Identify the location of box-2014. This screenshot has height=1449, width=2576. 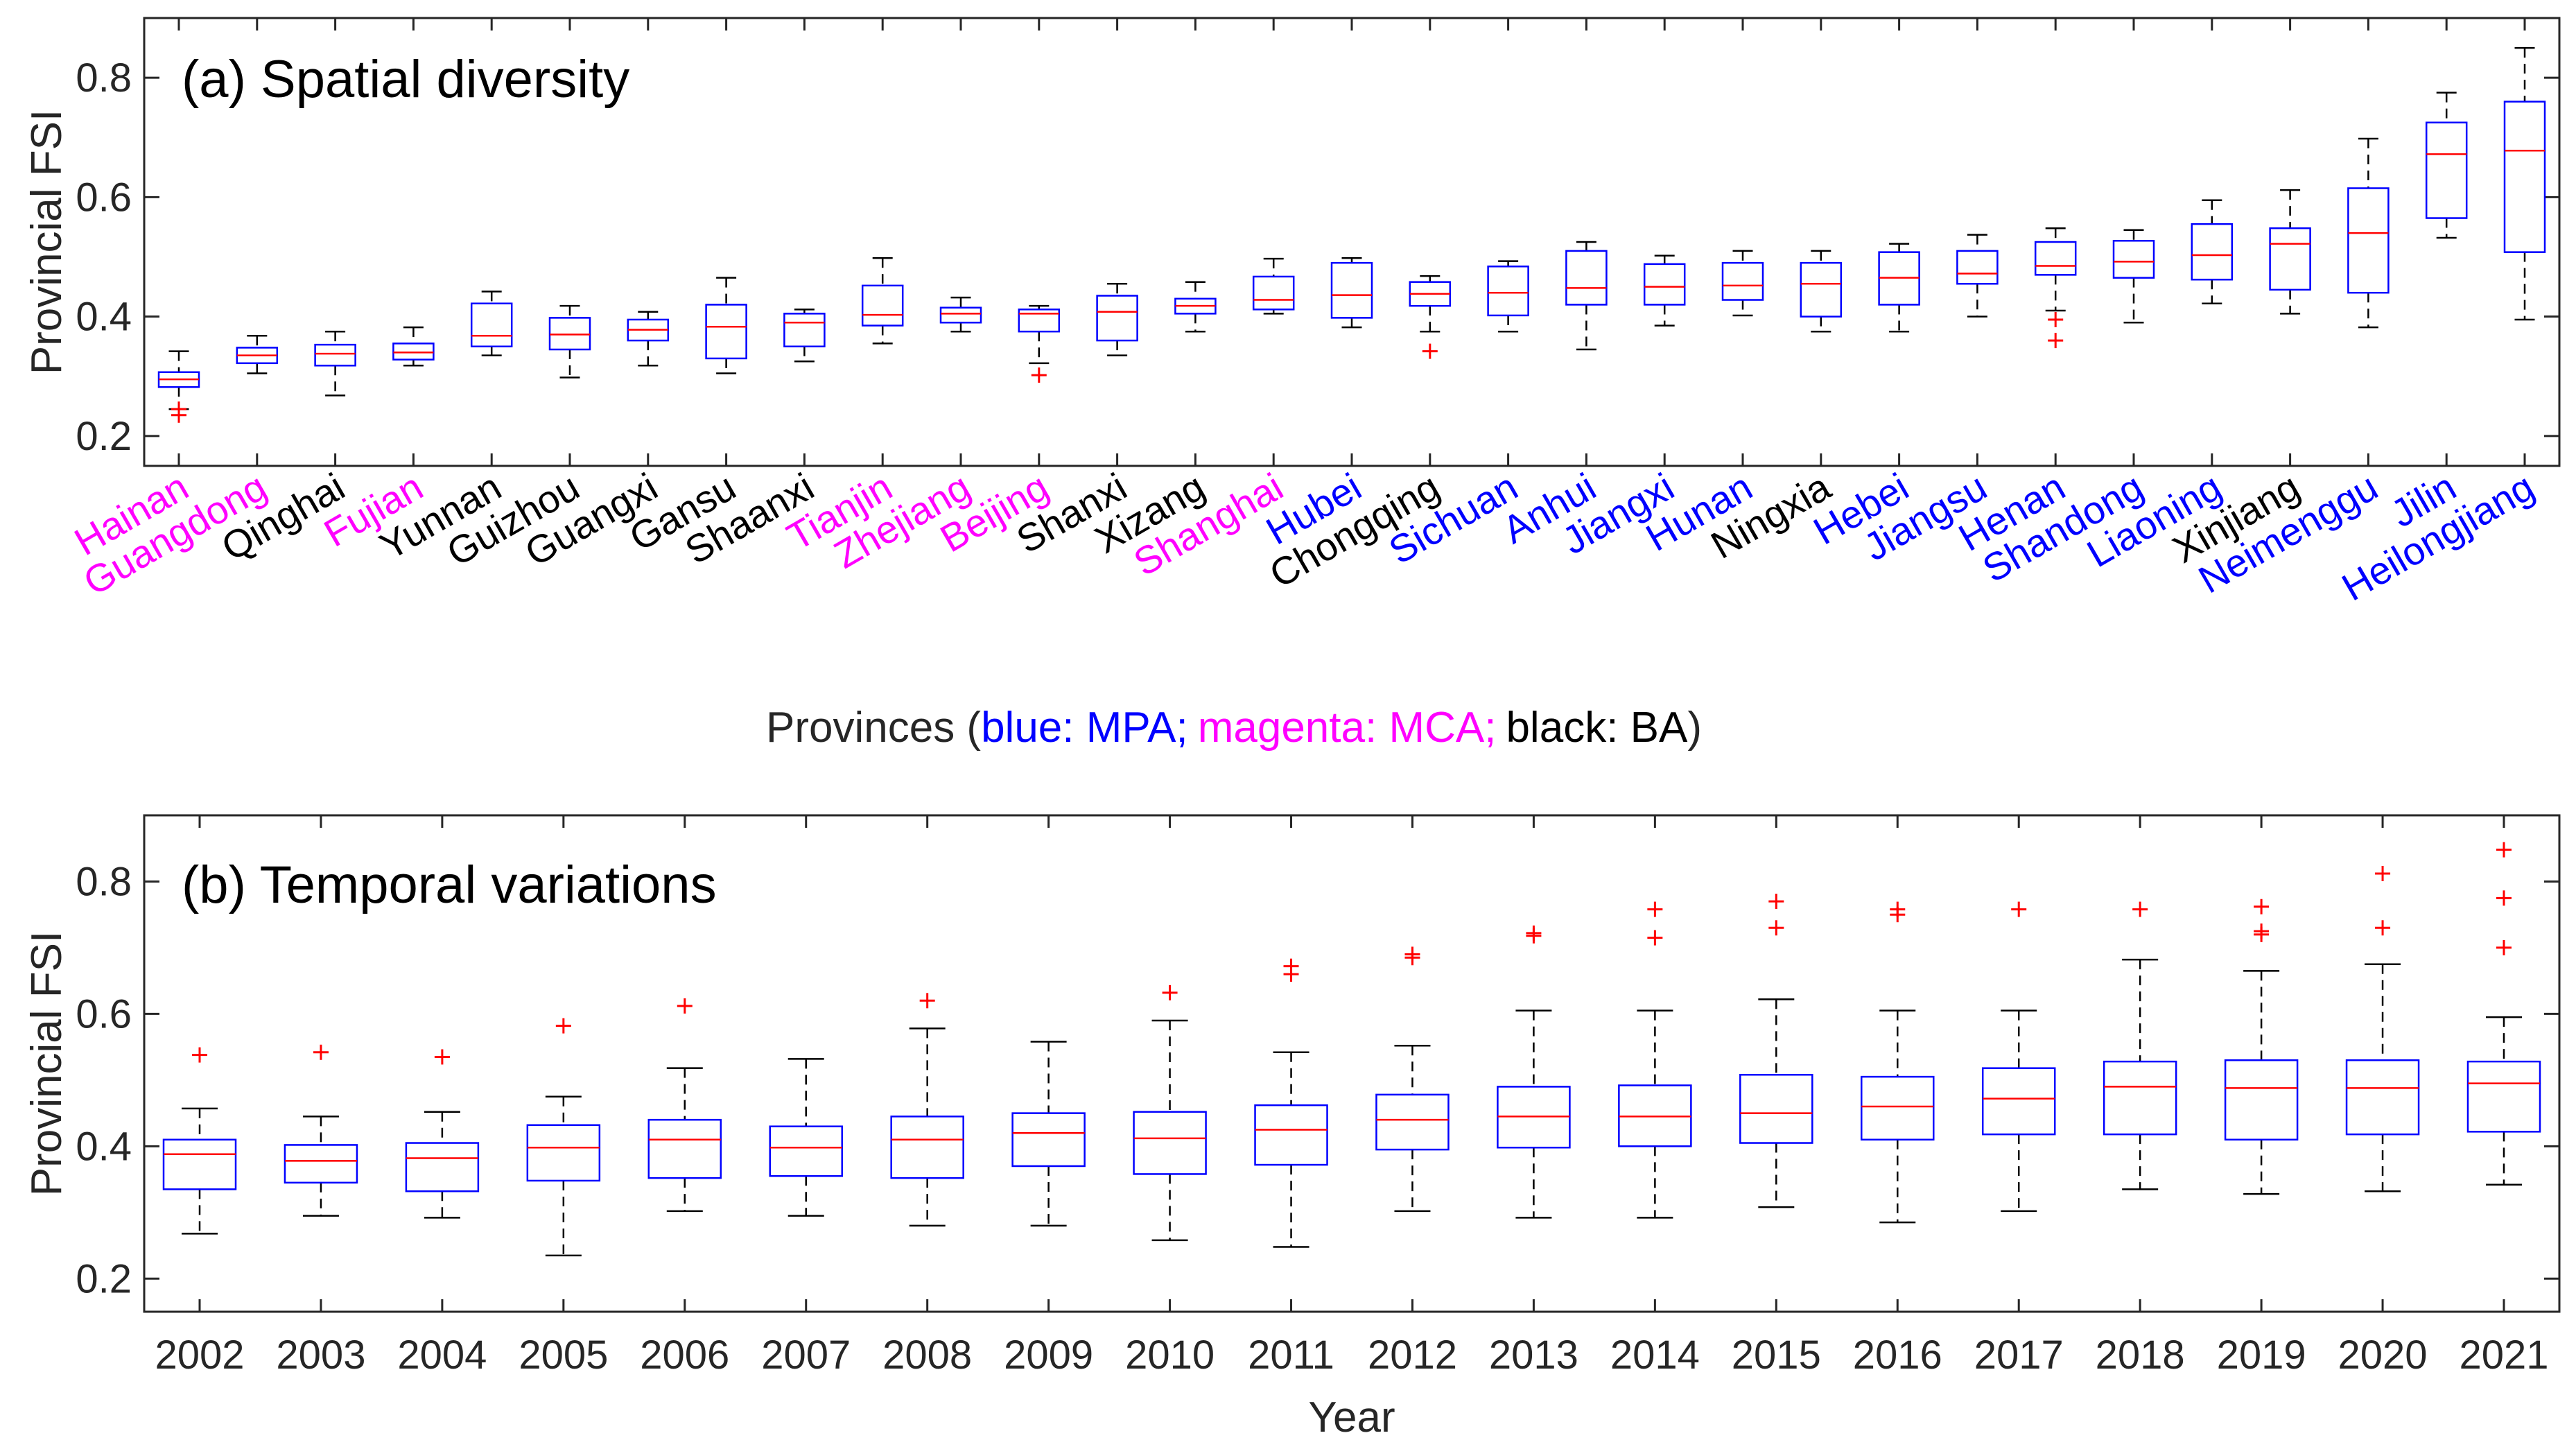
(1655, 1060).